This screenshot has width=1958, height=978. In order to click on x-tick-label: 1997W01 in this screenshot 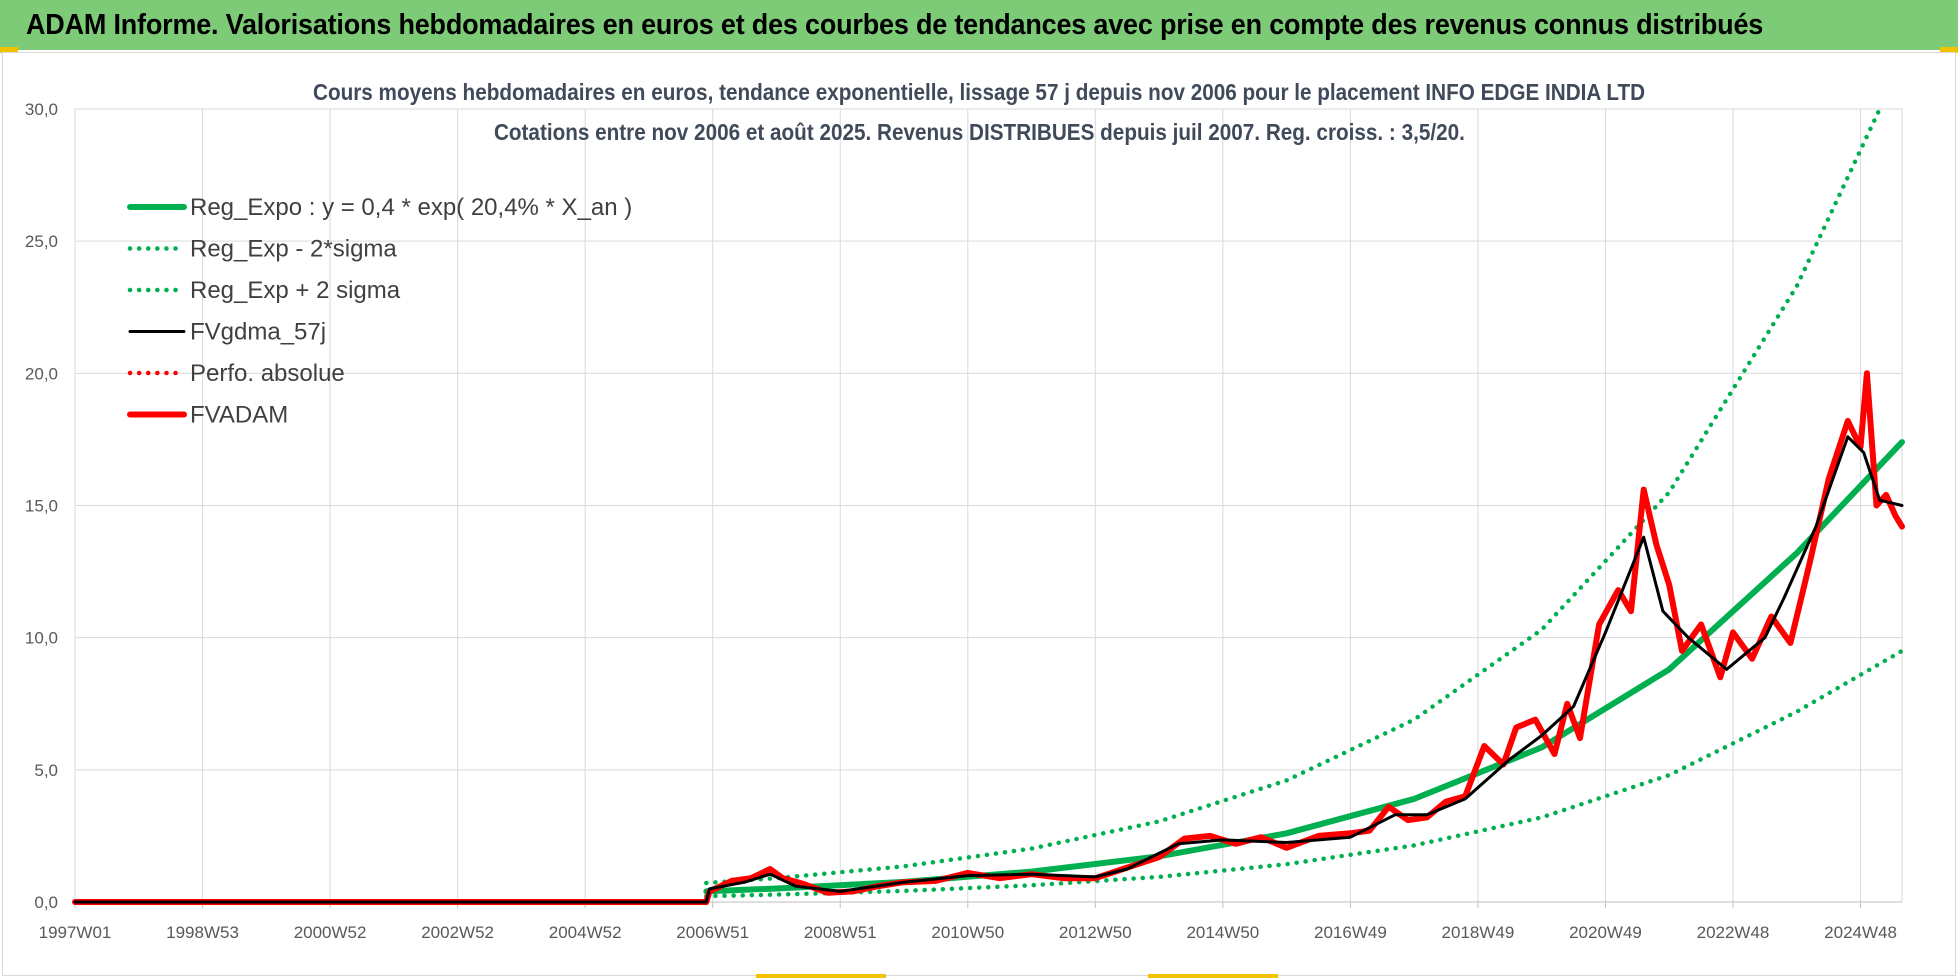, I will do `click(75, 932)`.